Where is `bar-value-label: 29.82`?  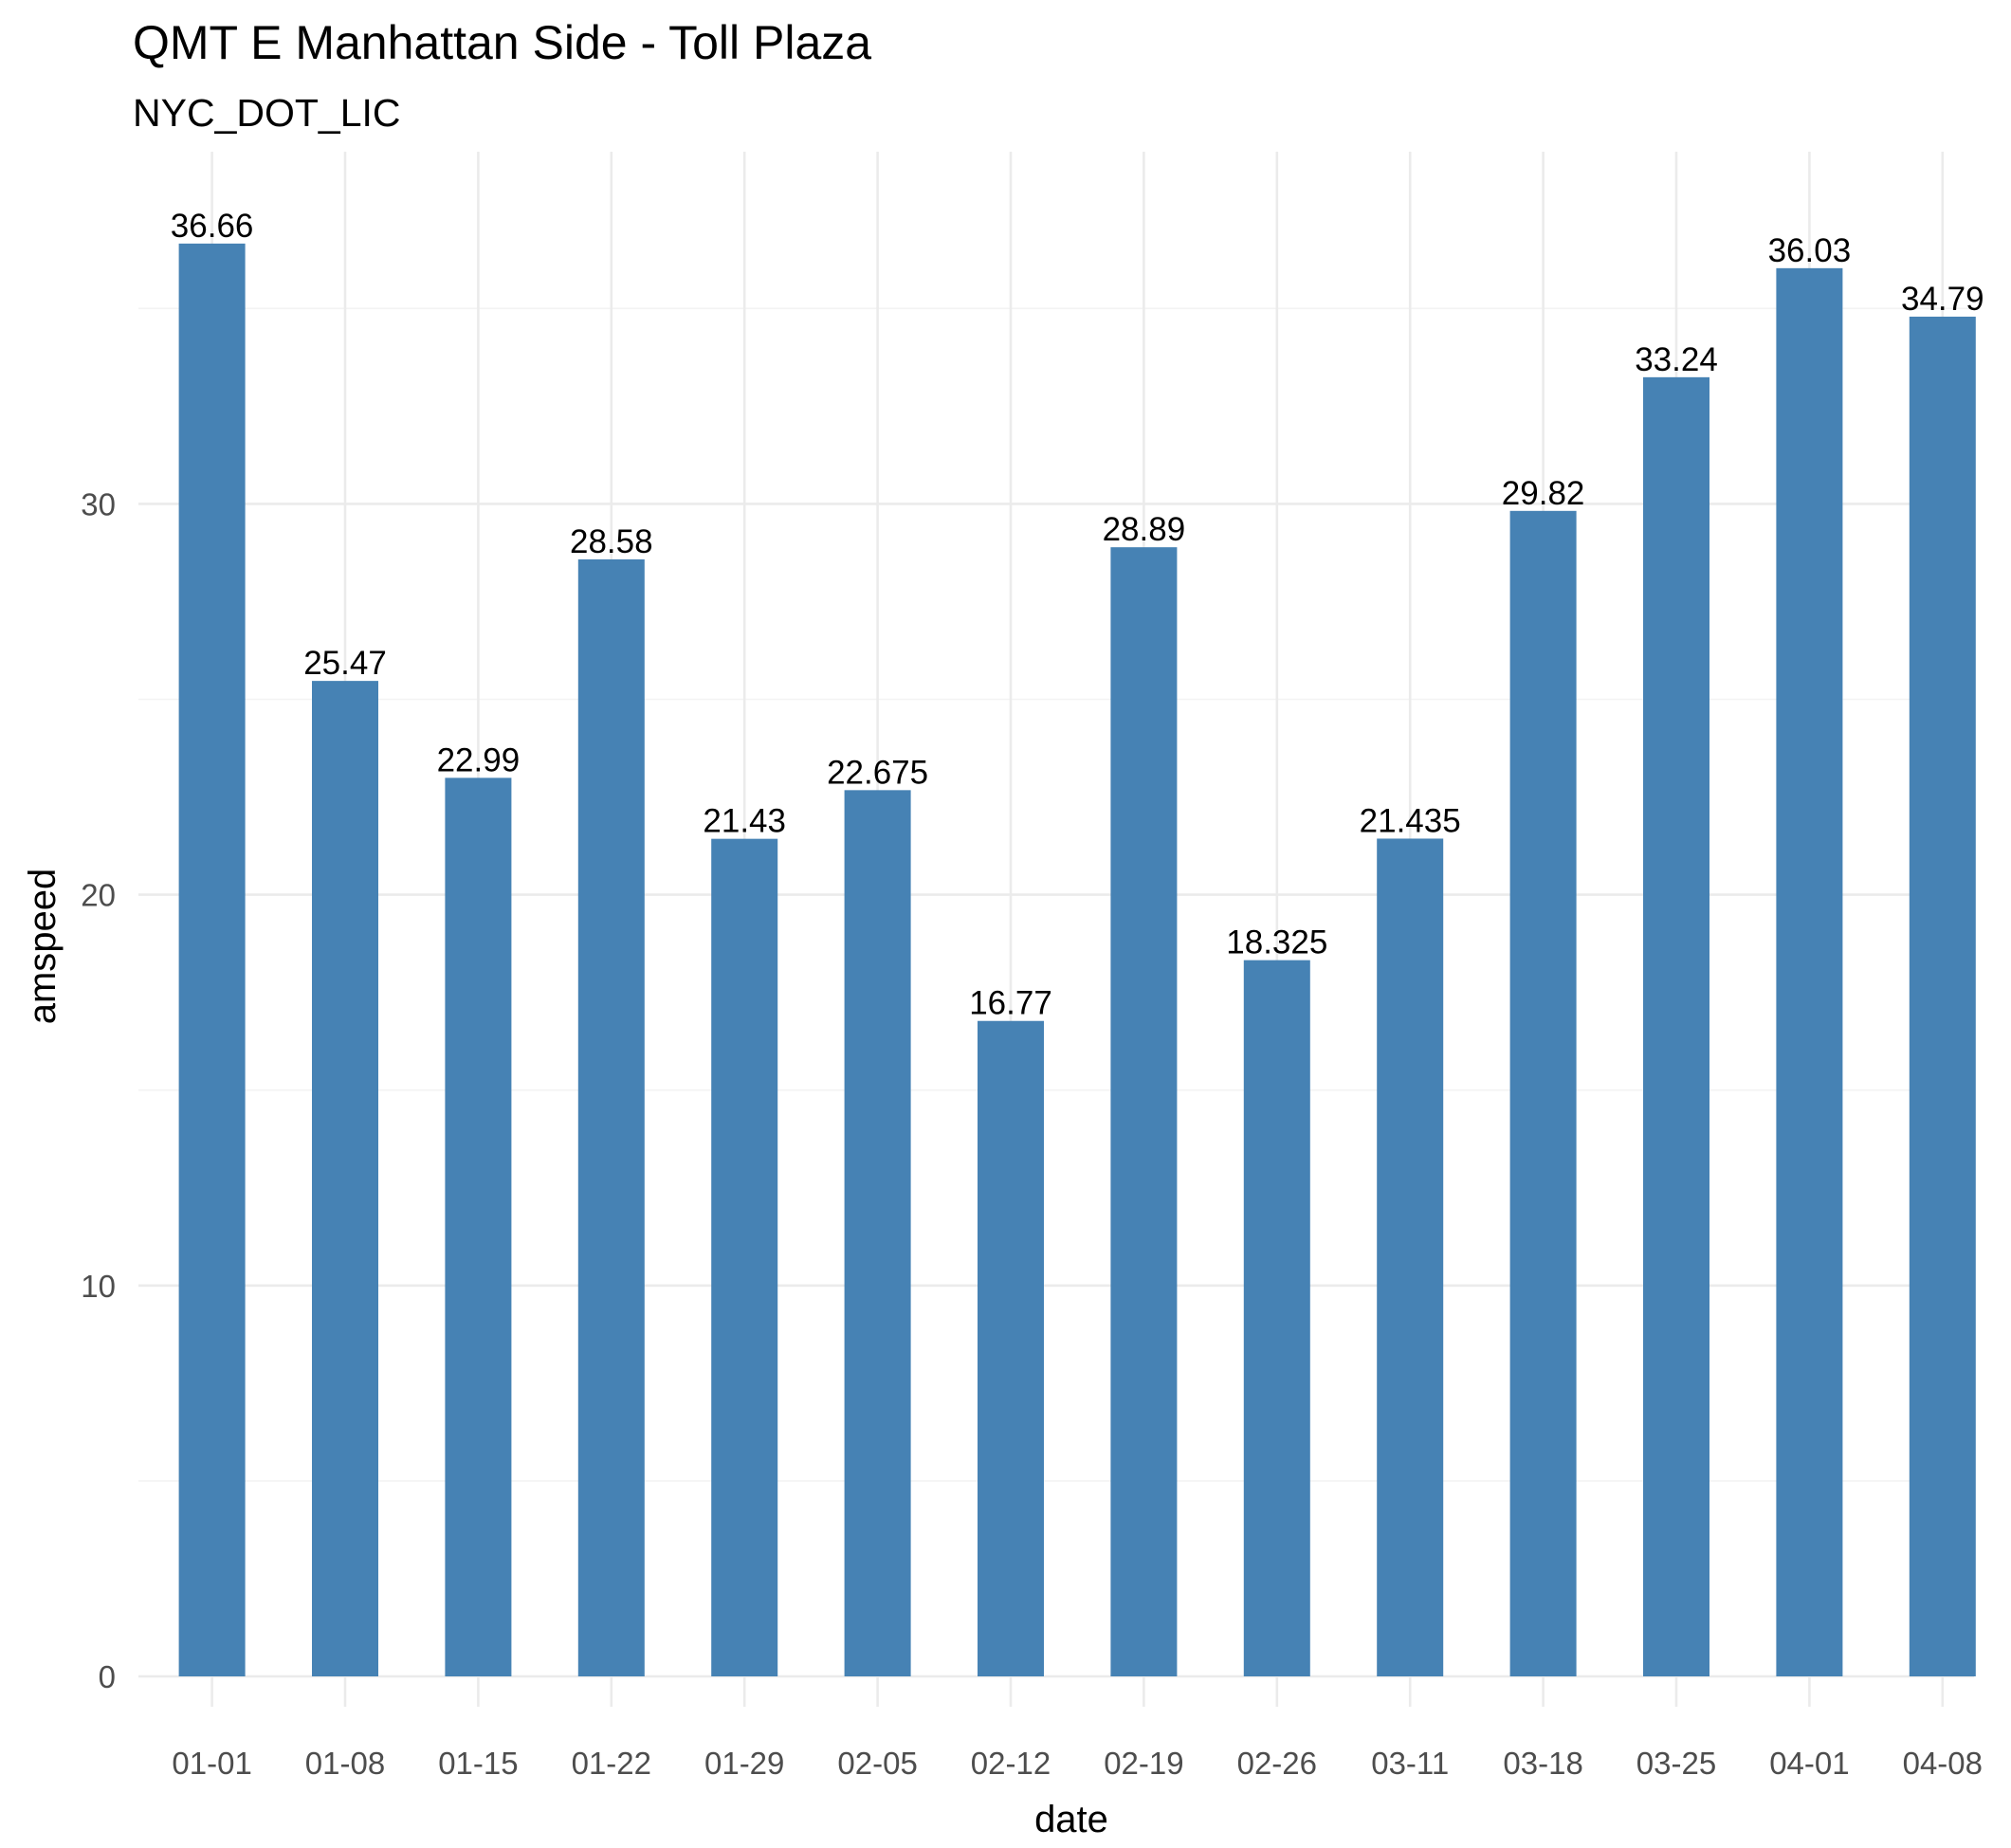 bar-value-label: 29.82 is located at coordinates (1544, 493).